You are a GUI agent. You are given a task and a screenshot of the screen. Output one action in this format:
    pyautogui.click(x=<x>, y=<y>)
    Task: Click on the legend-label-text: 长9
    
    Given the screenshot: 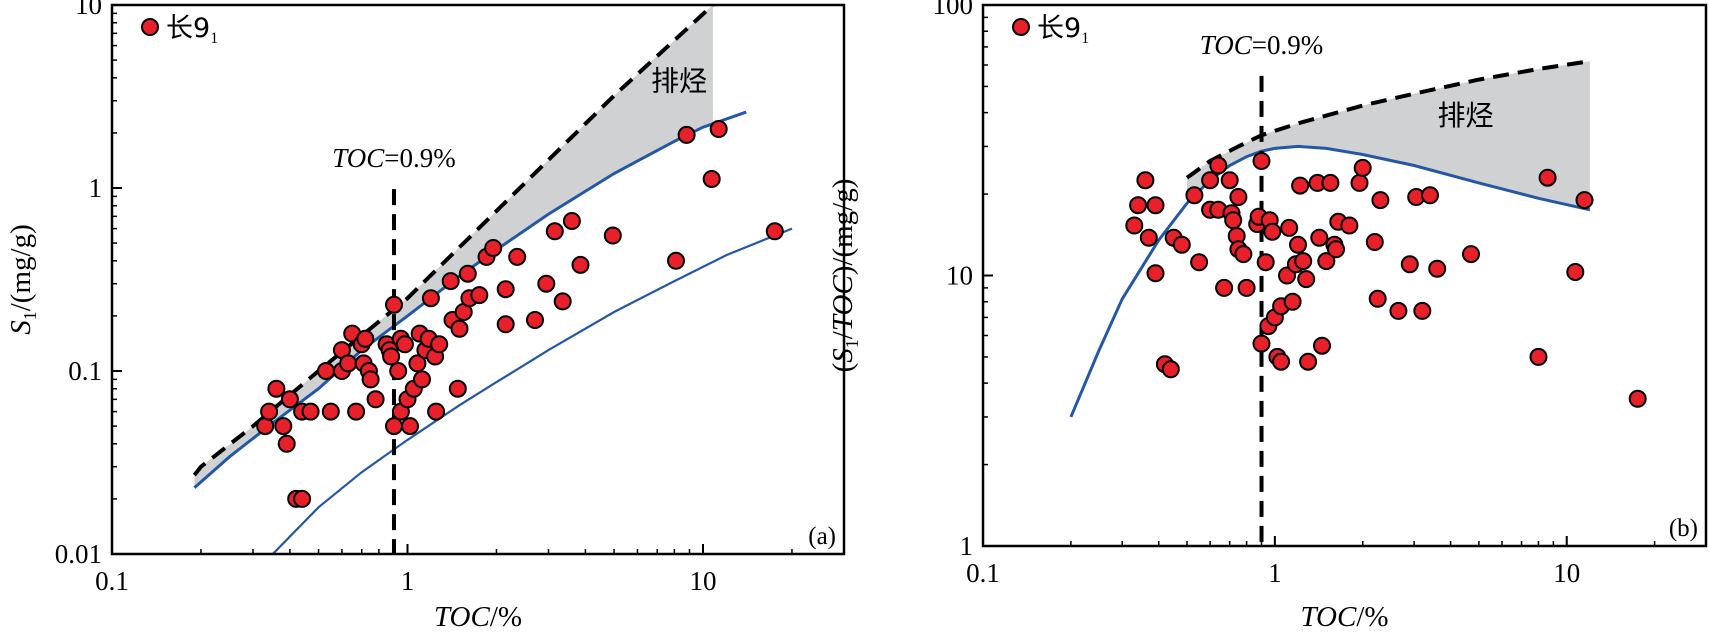 What is the action you would take?
    pyautogui.click(x=1059, y=28)
    